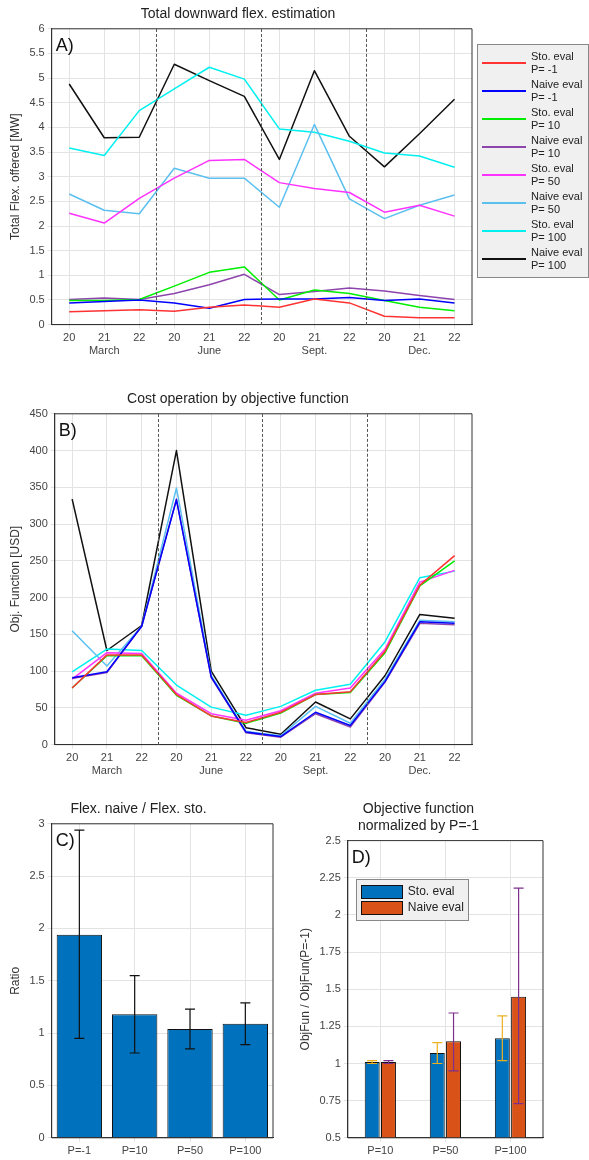 This screenshot has height=1160, width=589. Describe the element at coordinates (431, 891) in the screenshot. I see `legend-label: Sto. eval` at that location.